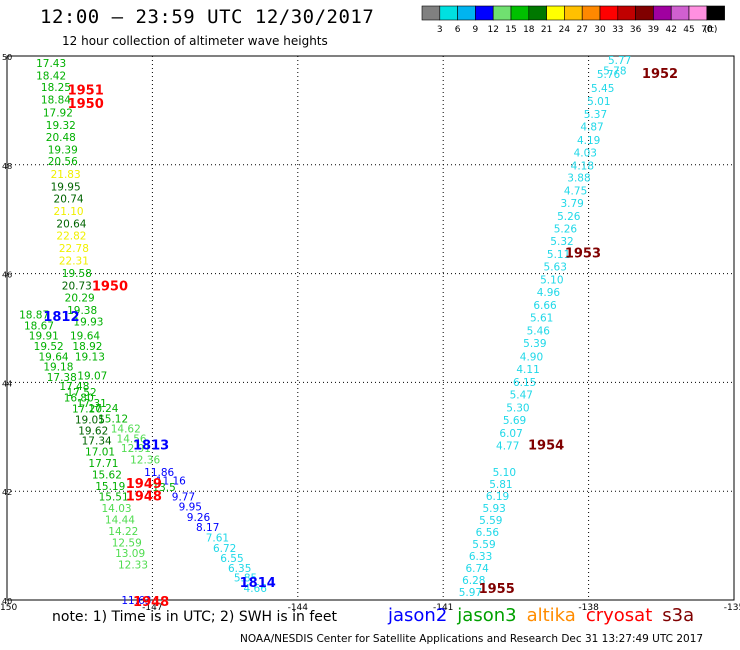 The height and width of the screenshot is (650, 740). Describe the element at coordinates (477, 569) in the screenshot. I see `wave-height-value: 6.74` at that location.